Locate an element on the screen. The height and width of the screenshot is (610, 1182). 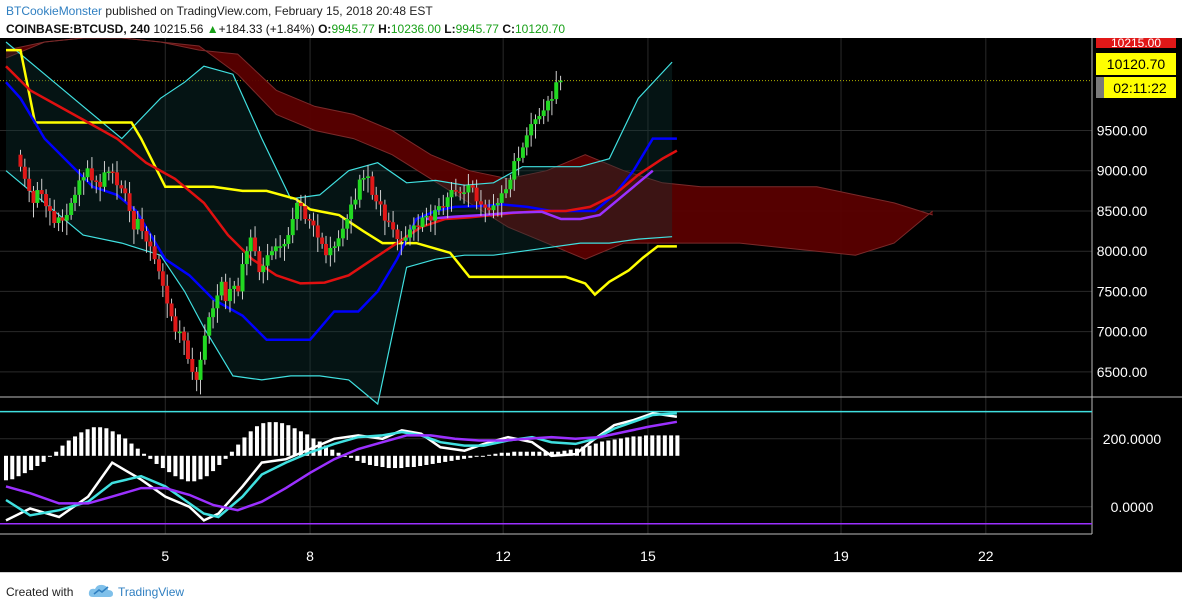
symbol-label: COINBASE:BTCUSD, 240 is located at coordinates (78, 29).